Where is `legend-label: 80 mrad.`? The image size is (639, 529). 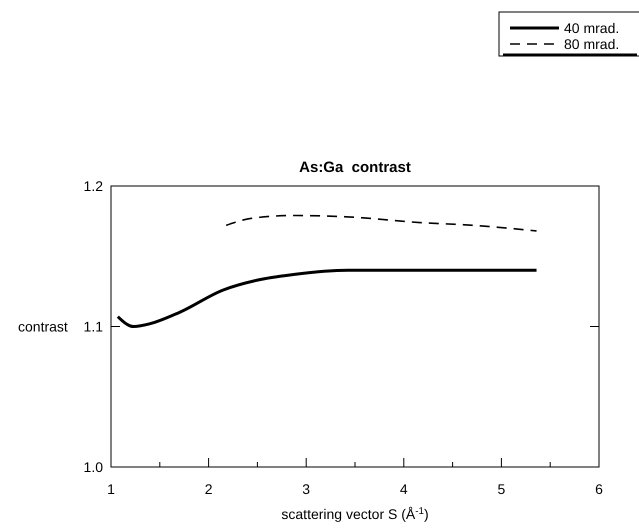
legend-label: 80 mrad. is located at coordinates (592, 44).